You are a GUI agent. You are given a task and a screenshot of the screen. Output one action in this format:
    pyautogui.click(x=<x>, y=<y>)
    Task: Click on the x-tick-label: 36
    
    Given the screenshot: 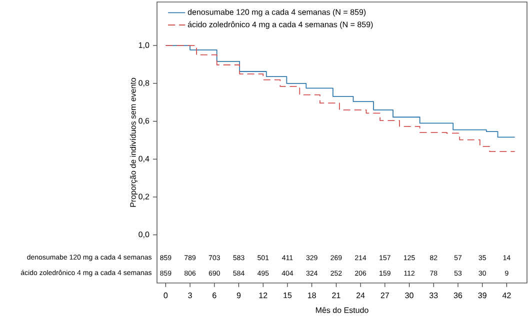 What is the action you would take?
    pyautogui.click(x=458, y=295)
    